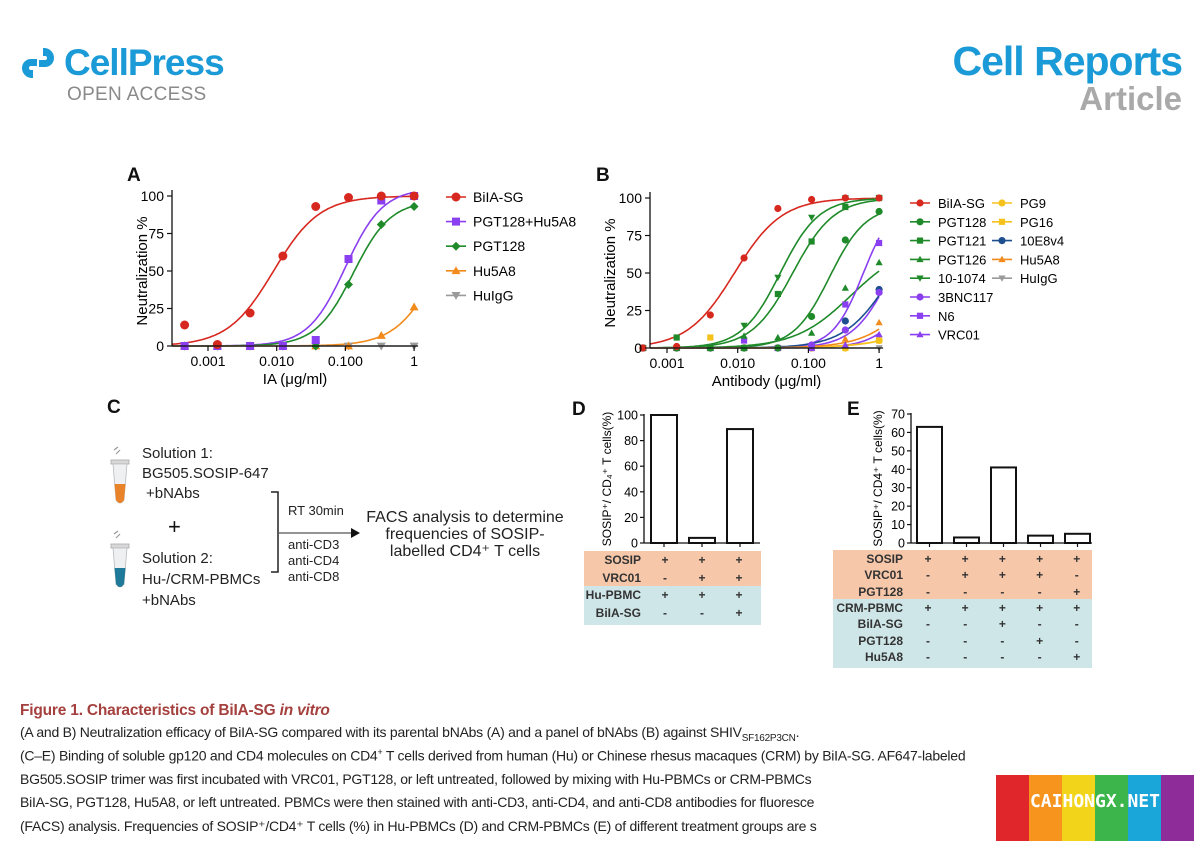  Describe the element at coordinates (672, 614) in the screenshot. I see `table-row-biia-sg: BiIA-SG - - +` at that location.